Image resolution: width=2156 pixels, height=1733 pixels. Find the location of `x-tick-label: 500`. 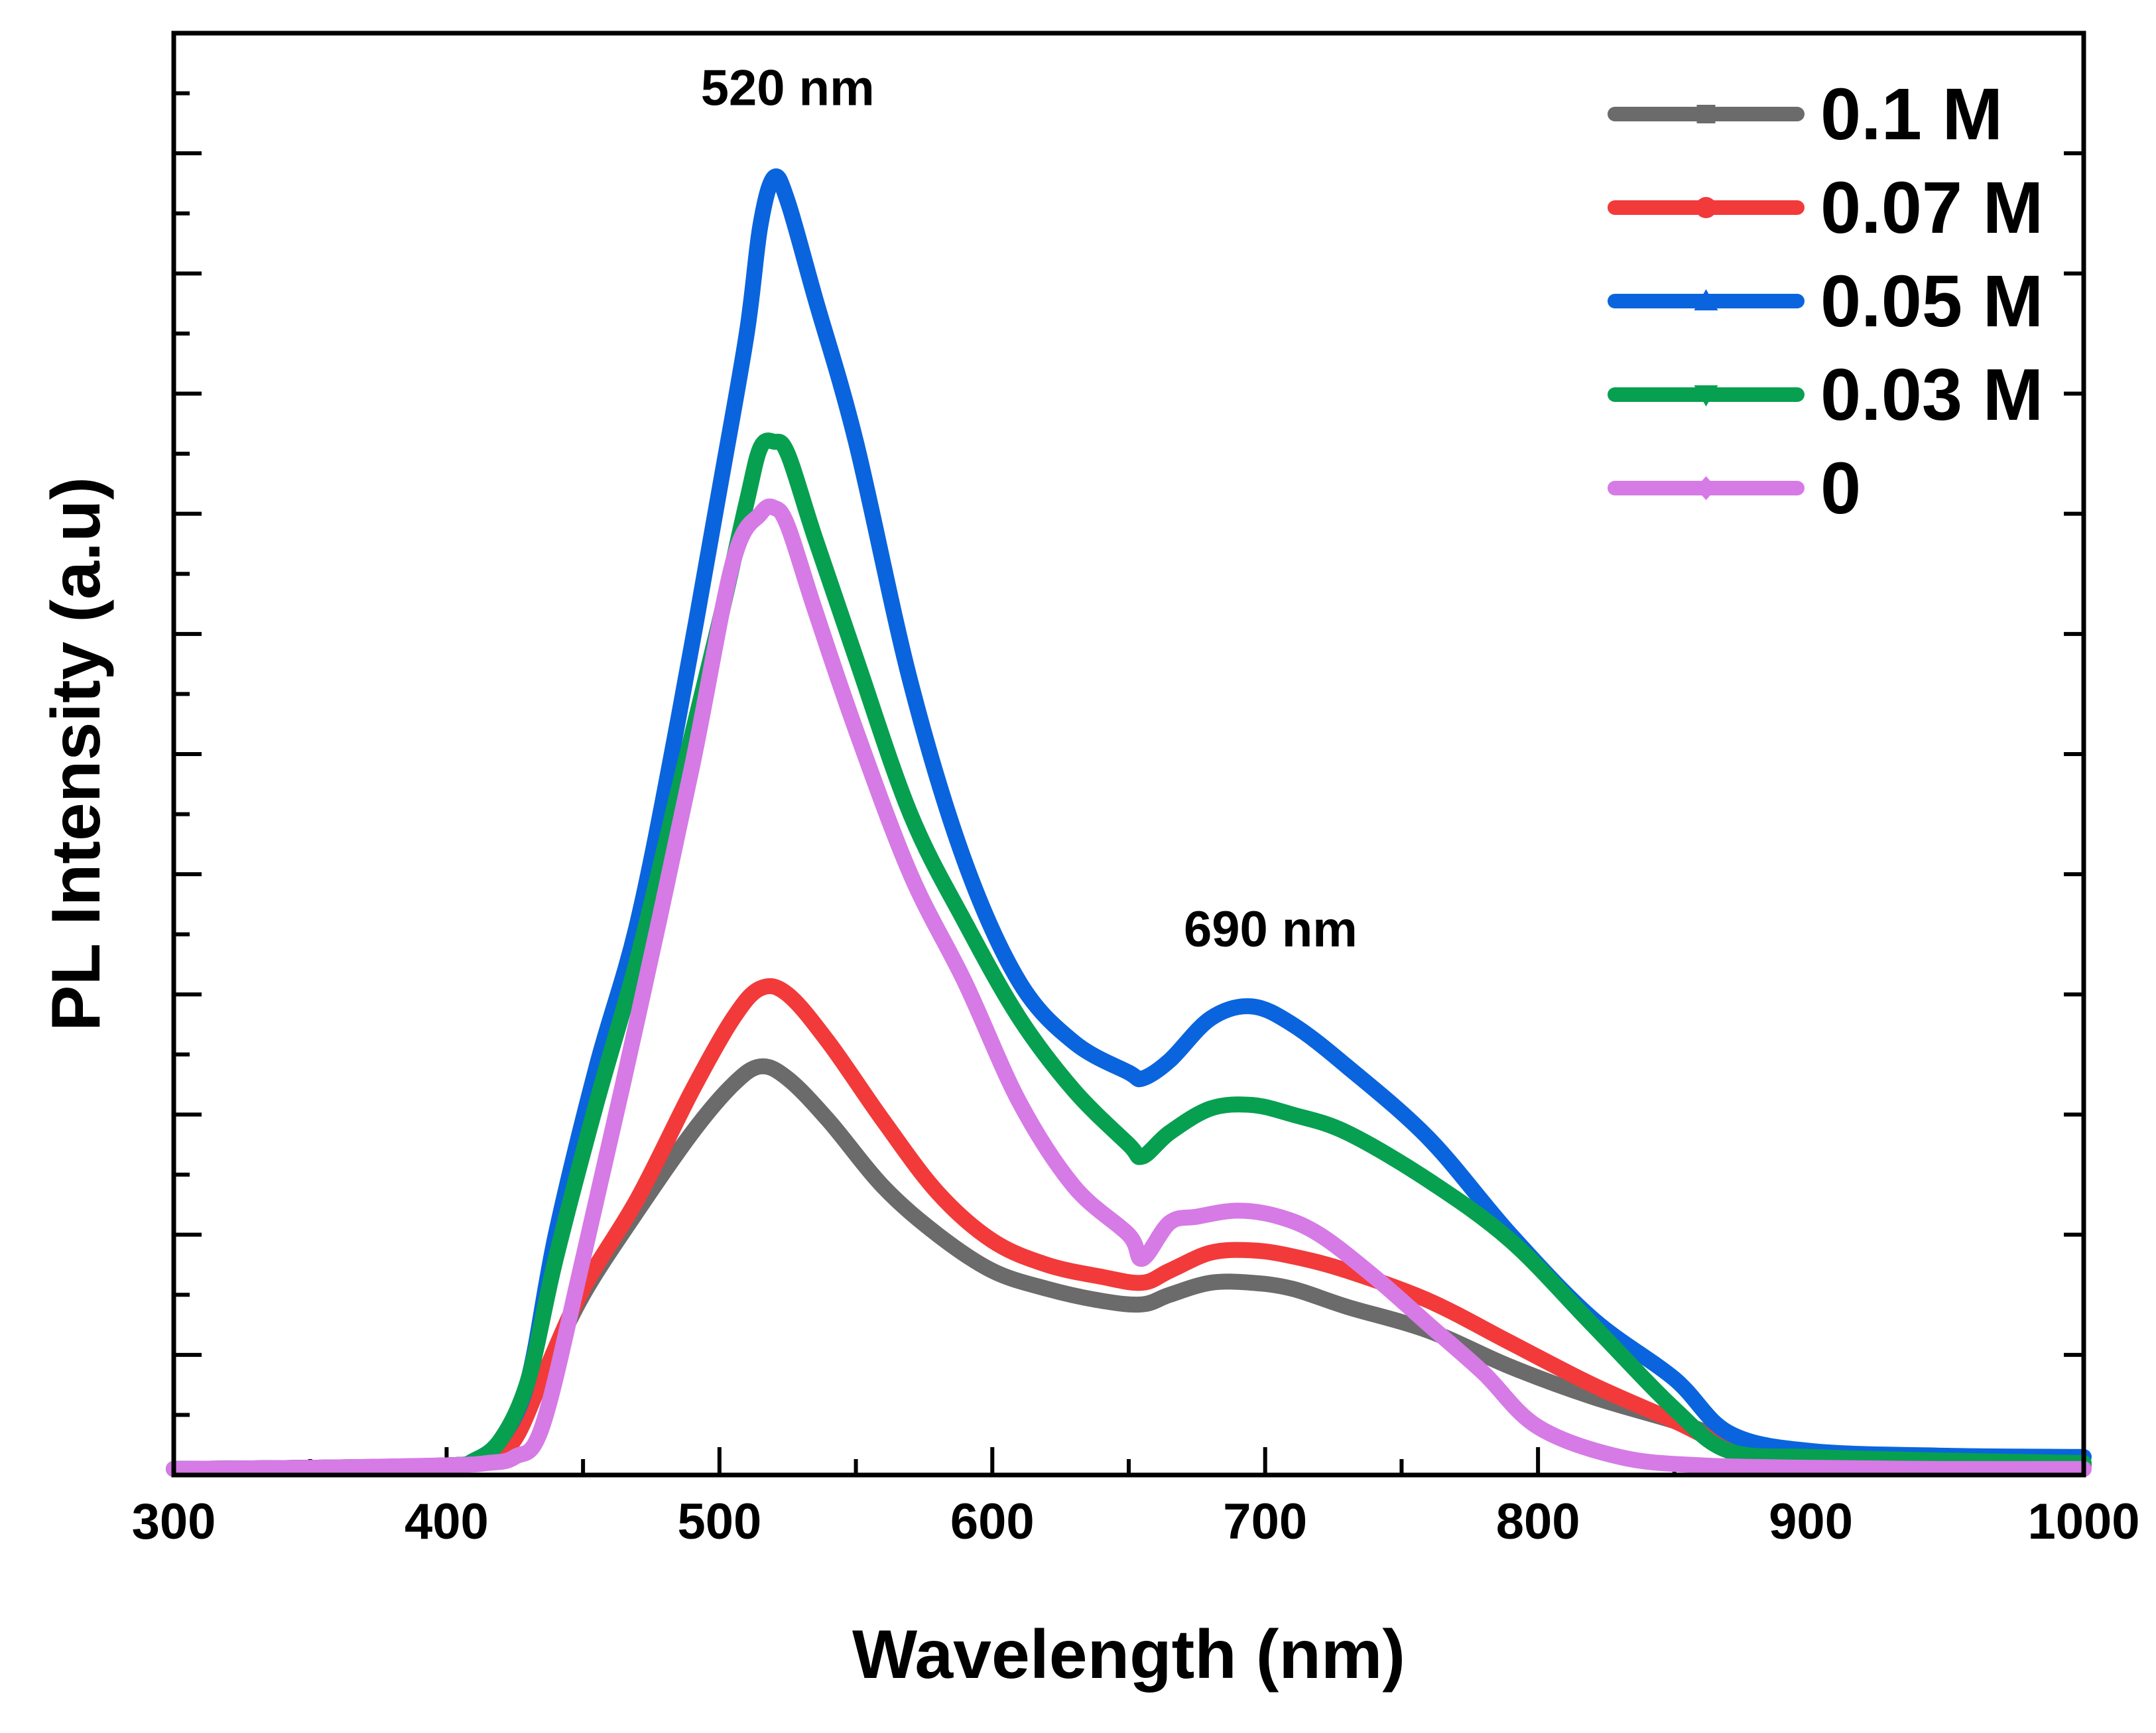

x-tick-label: 500 is located at coordinates (719, 1522).